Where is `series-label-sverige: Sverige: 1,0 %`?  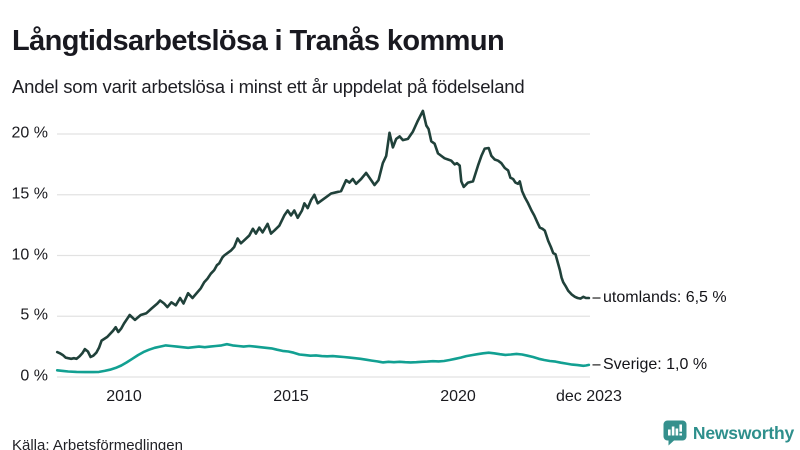
series-label-sverige: Sverige: 1,0 % is located at coordinates (655, 364).